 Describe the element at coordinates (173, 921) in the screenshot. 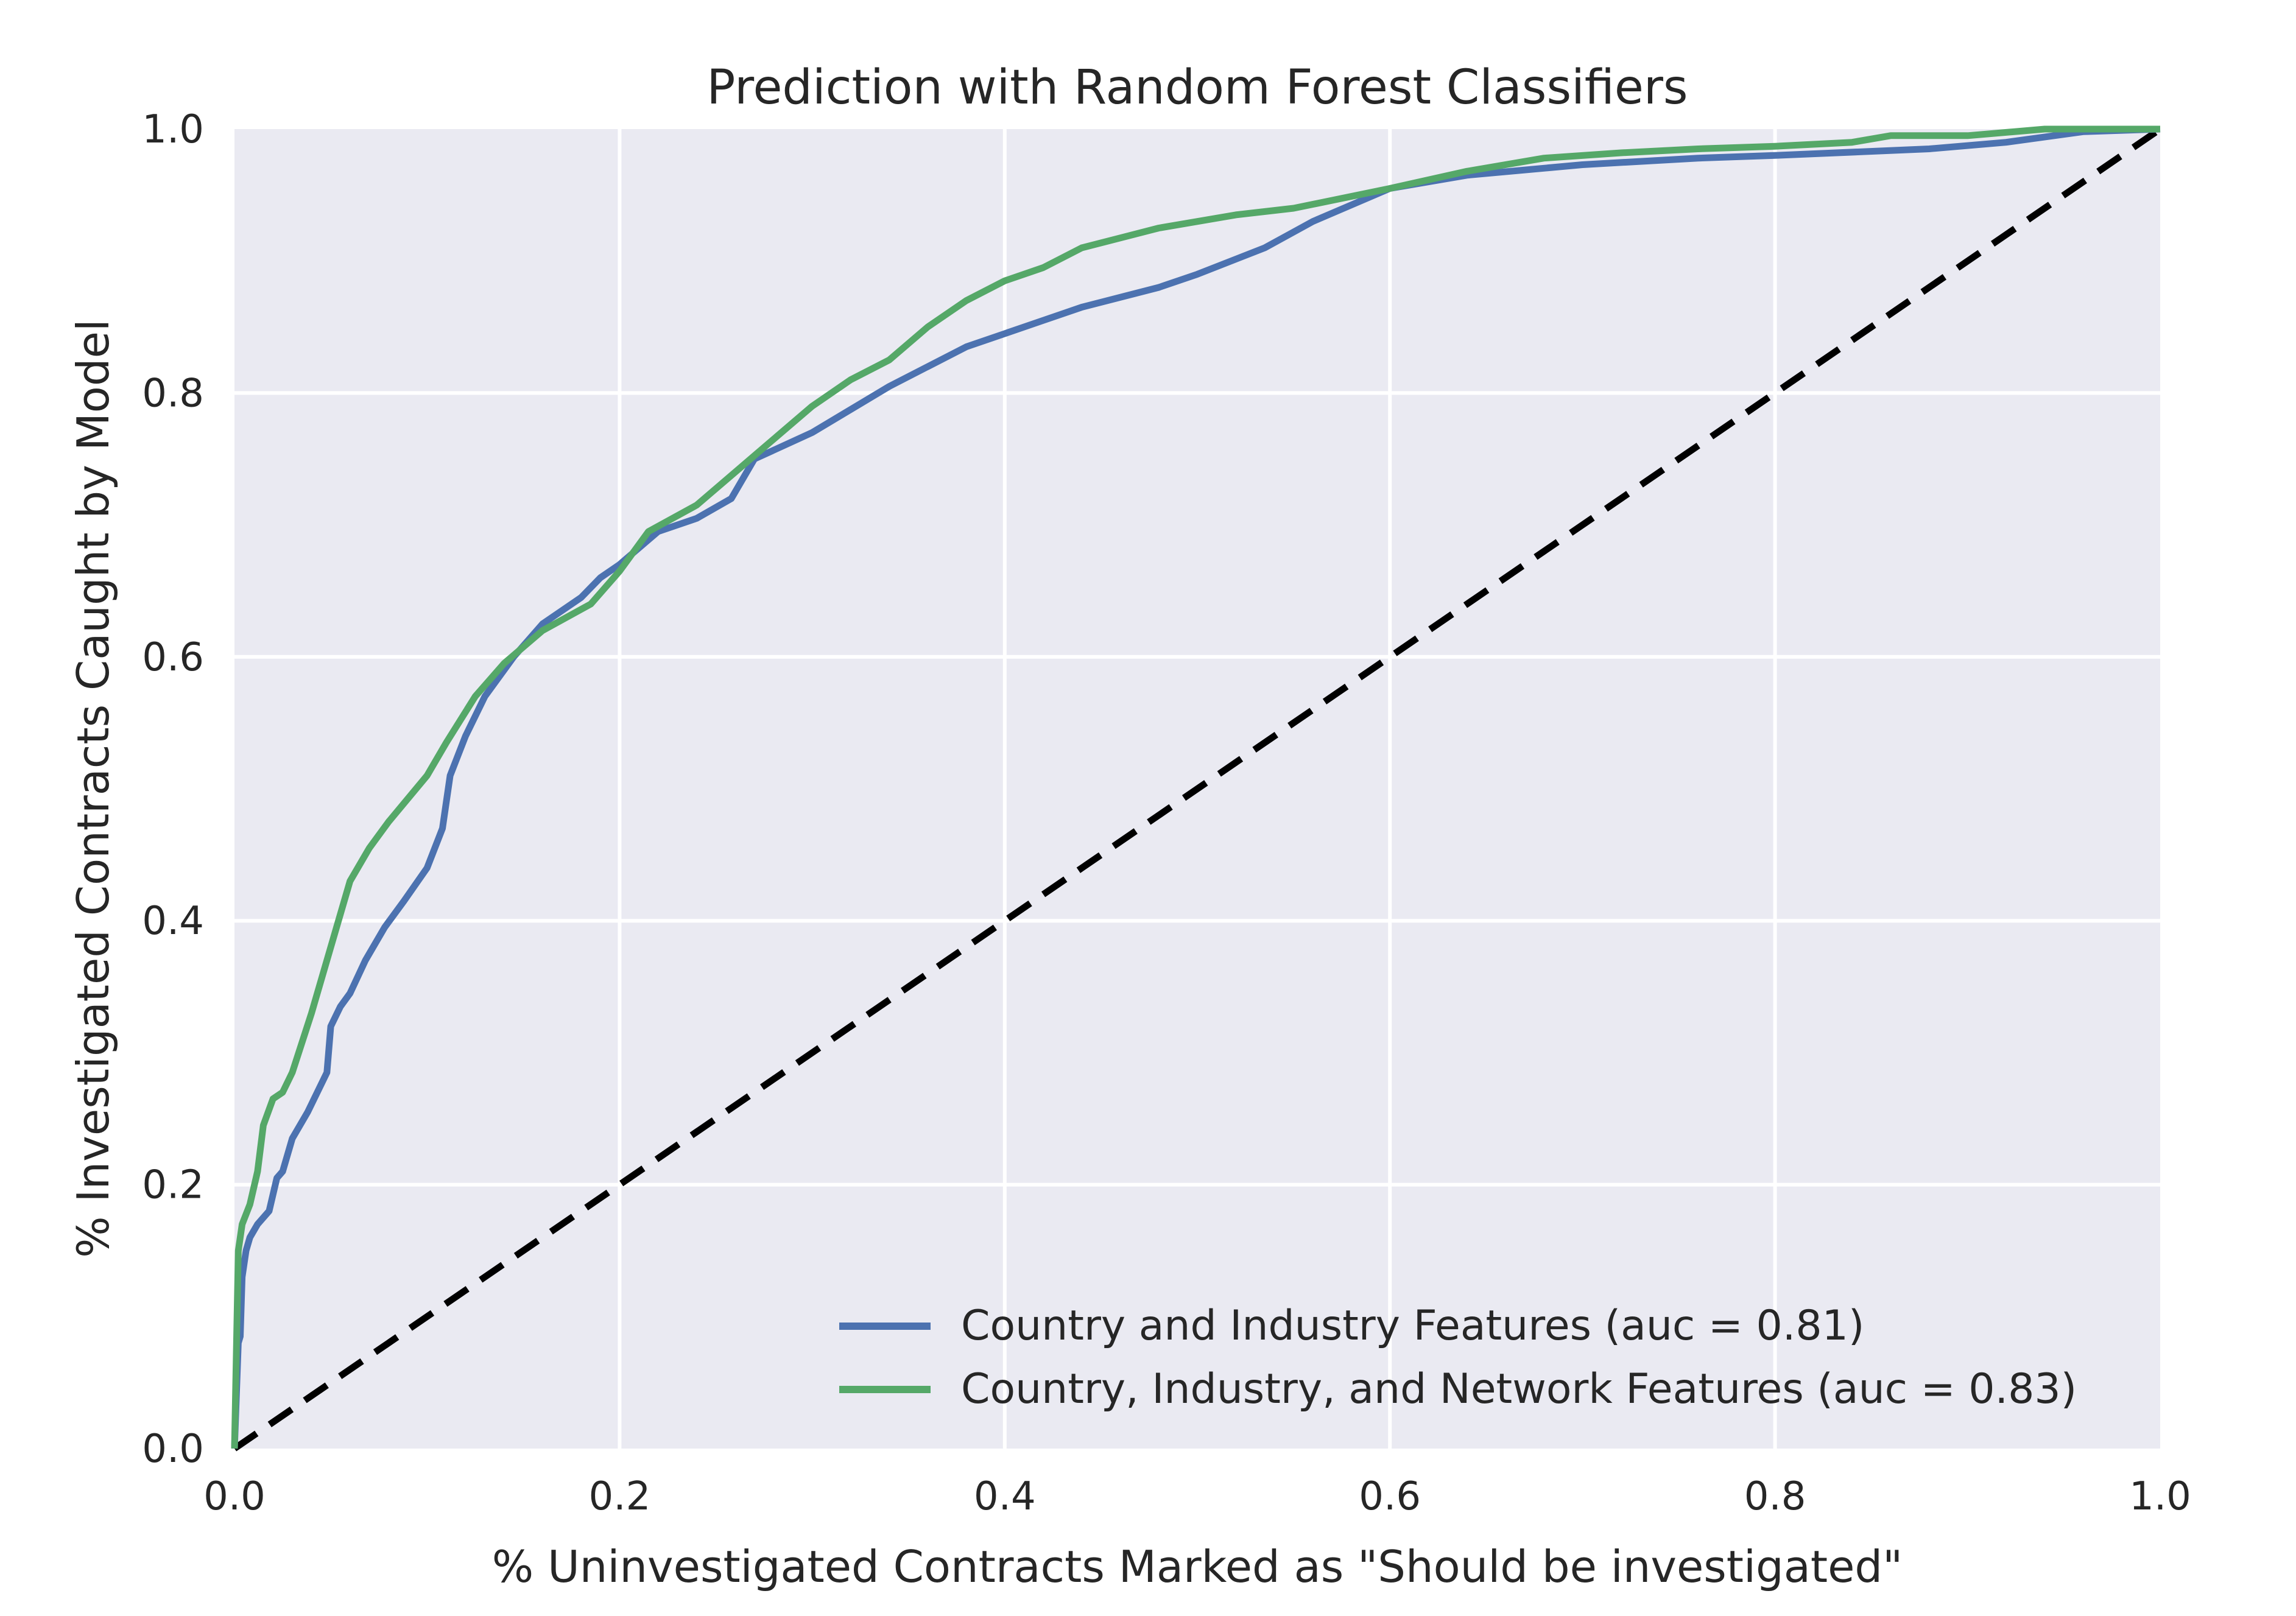

I see `y-tick-label: 0.4` at that location.